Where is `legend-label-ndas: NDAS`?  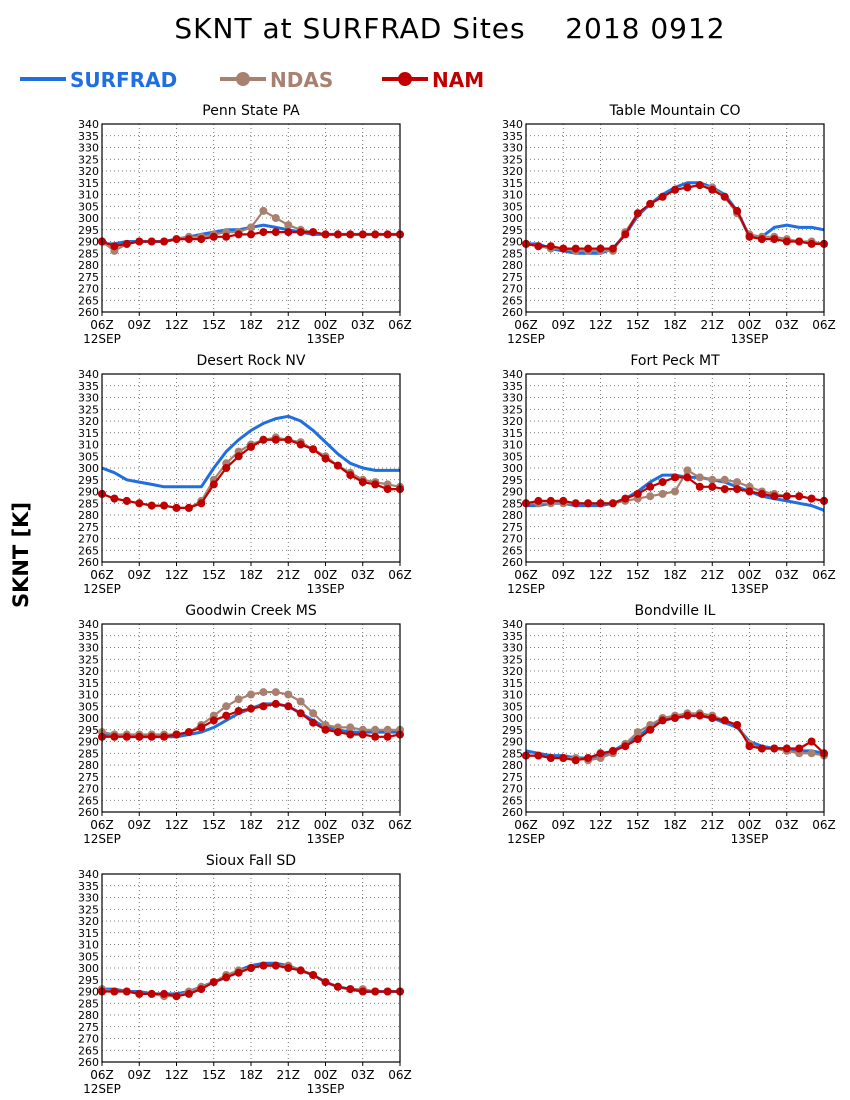
legend-label-ndas: NDAS is located at coordinates (302, 80).